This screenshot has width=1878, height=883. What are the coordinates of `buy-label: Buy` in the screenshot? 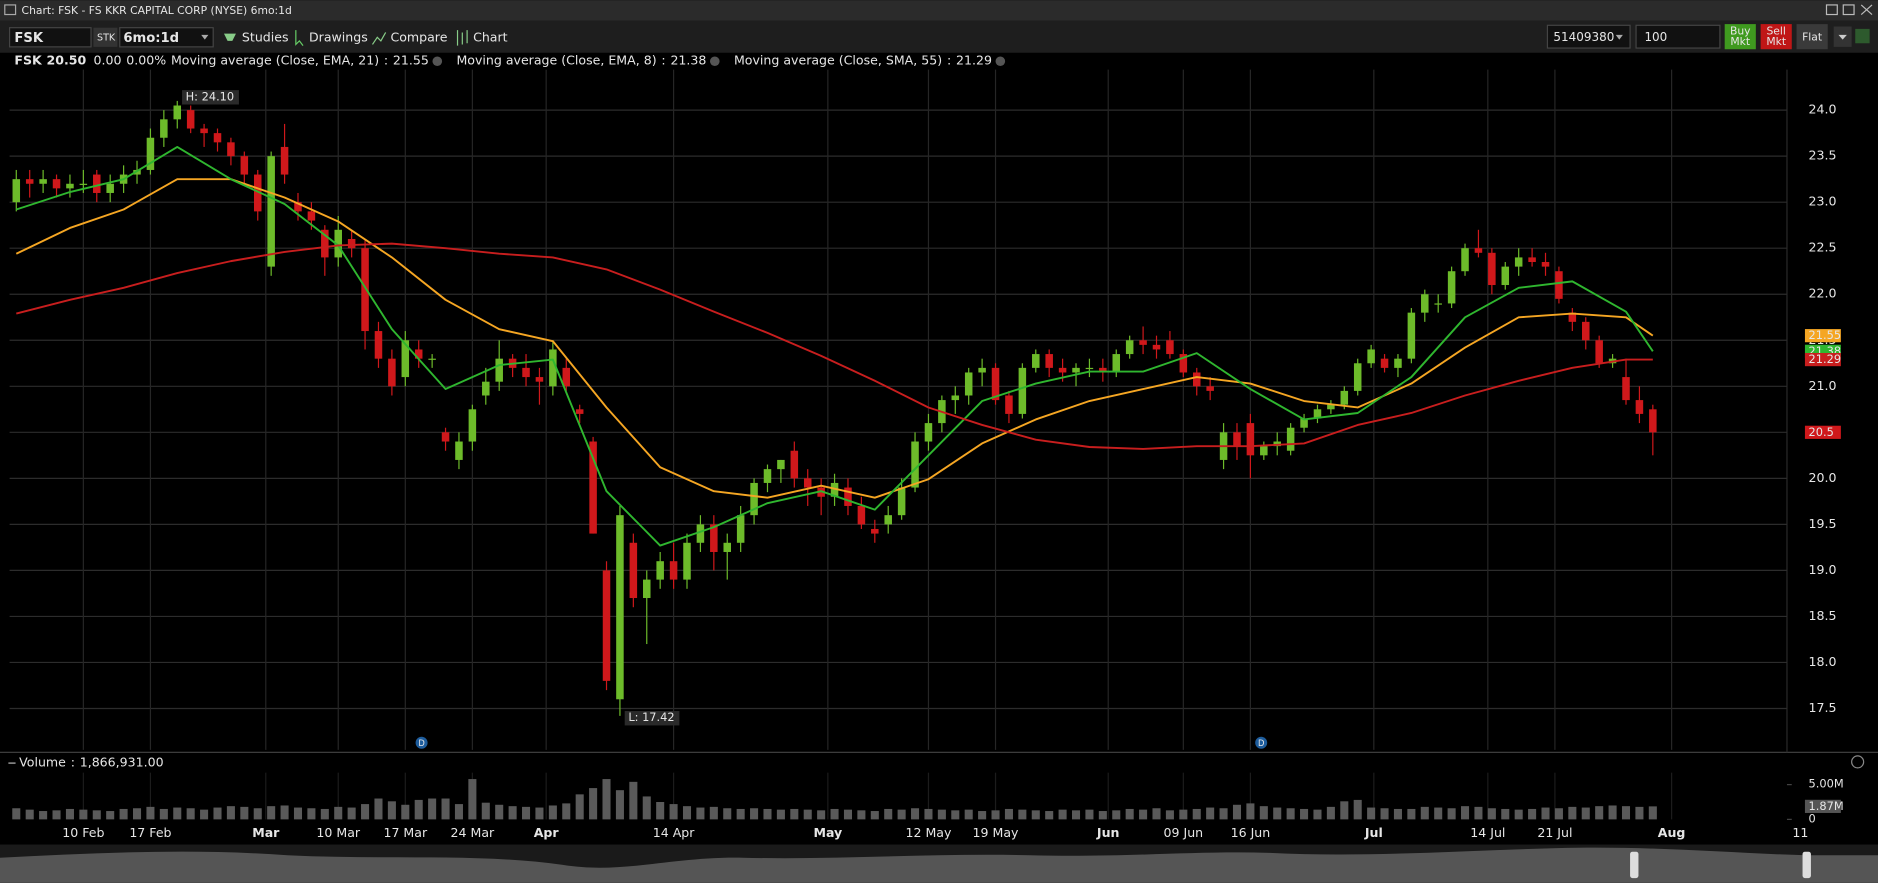 It's located at (1740, 30).